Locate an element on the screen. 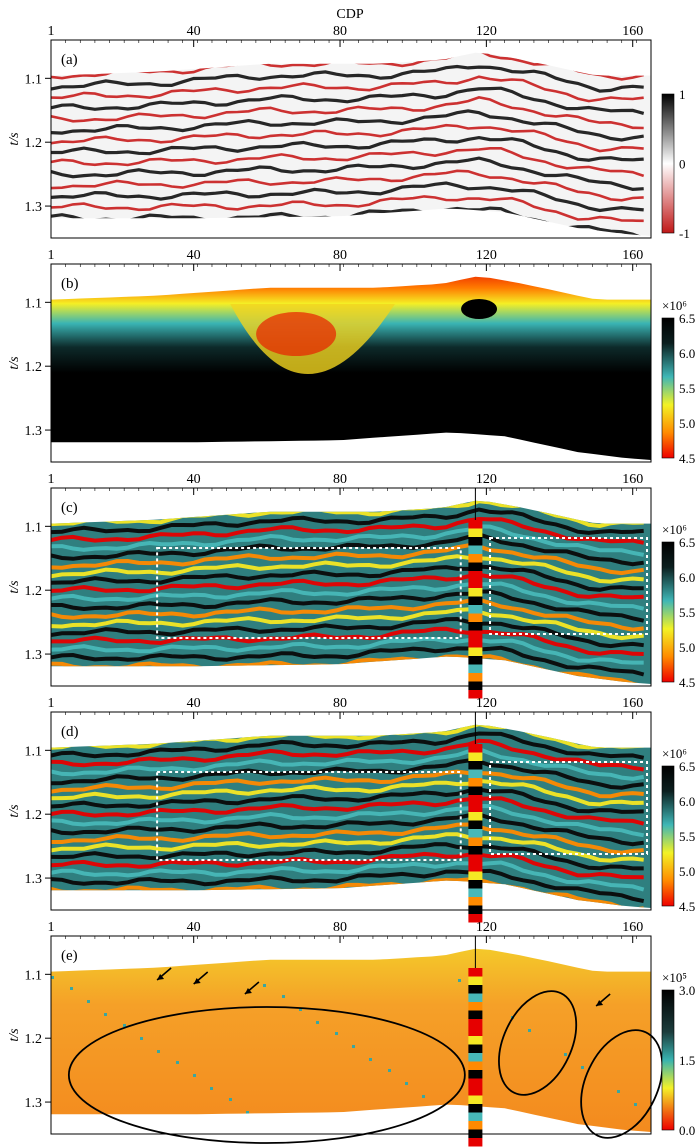  panel-frame is located at coordinates (351, 587).